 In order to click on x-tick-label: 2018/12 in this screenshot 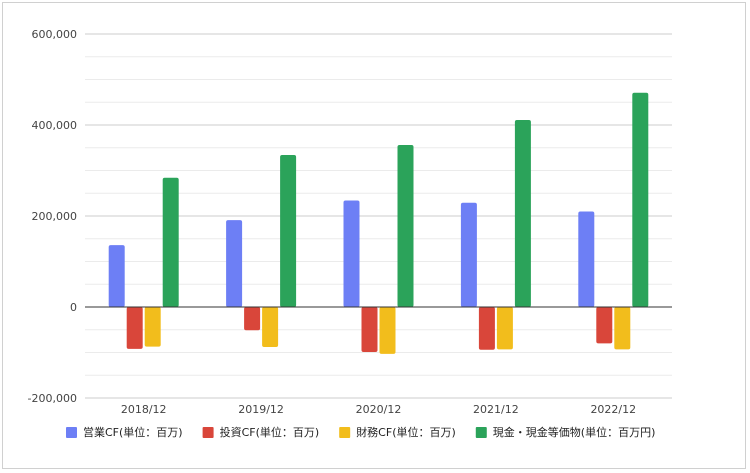, I will do `click(144, 409)`.